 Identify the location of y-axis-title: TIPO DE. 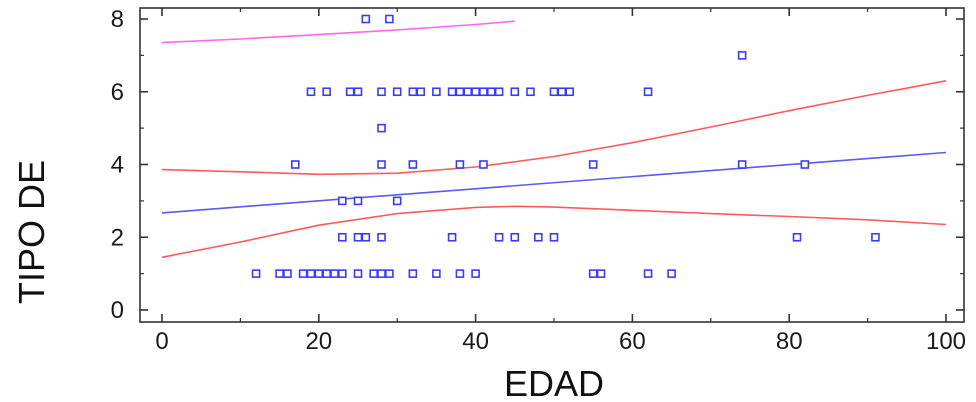
(31, 232).